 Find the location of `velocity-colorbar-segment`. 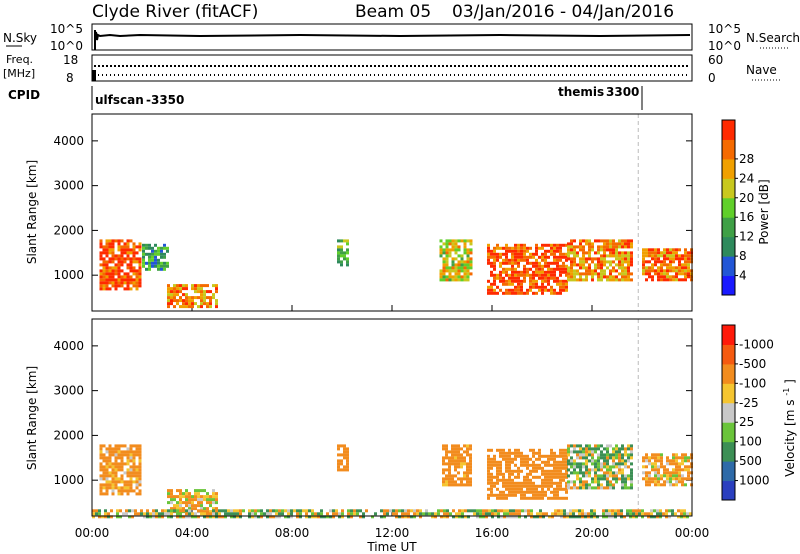

velocity-colorbar-segment is located at coordinates (728, 490).